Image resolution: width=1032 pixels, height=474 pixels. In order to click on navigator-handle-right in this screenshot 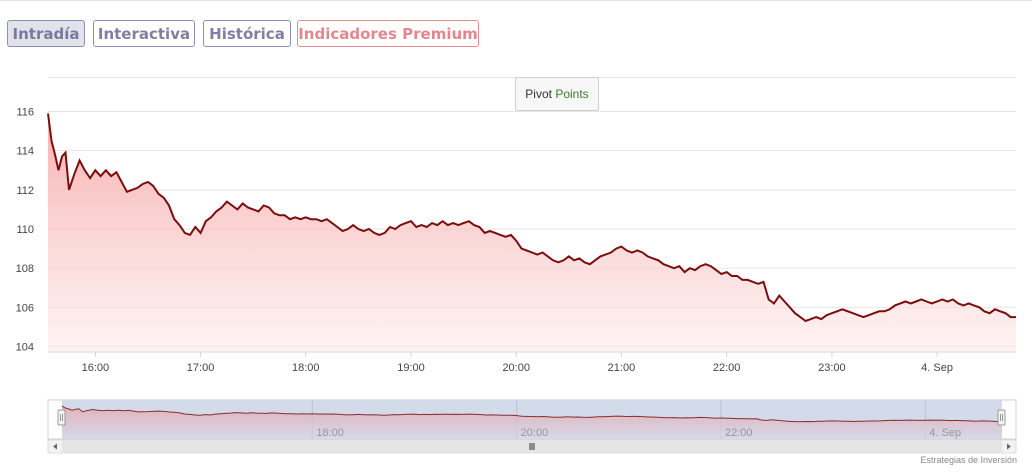, I will do `click(1001, 417)`.